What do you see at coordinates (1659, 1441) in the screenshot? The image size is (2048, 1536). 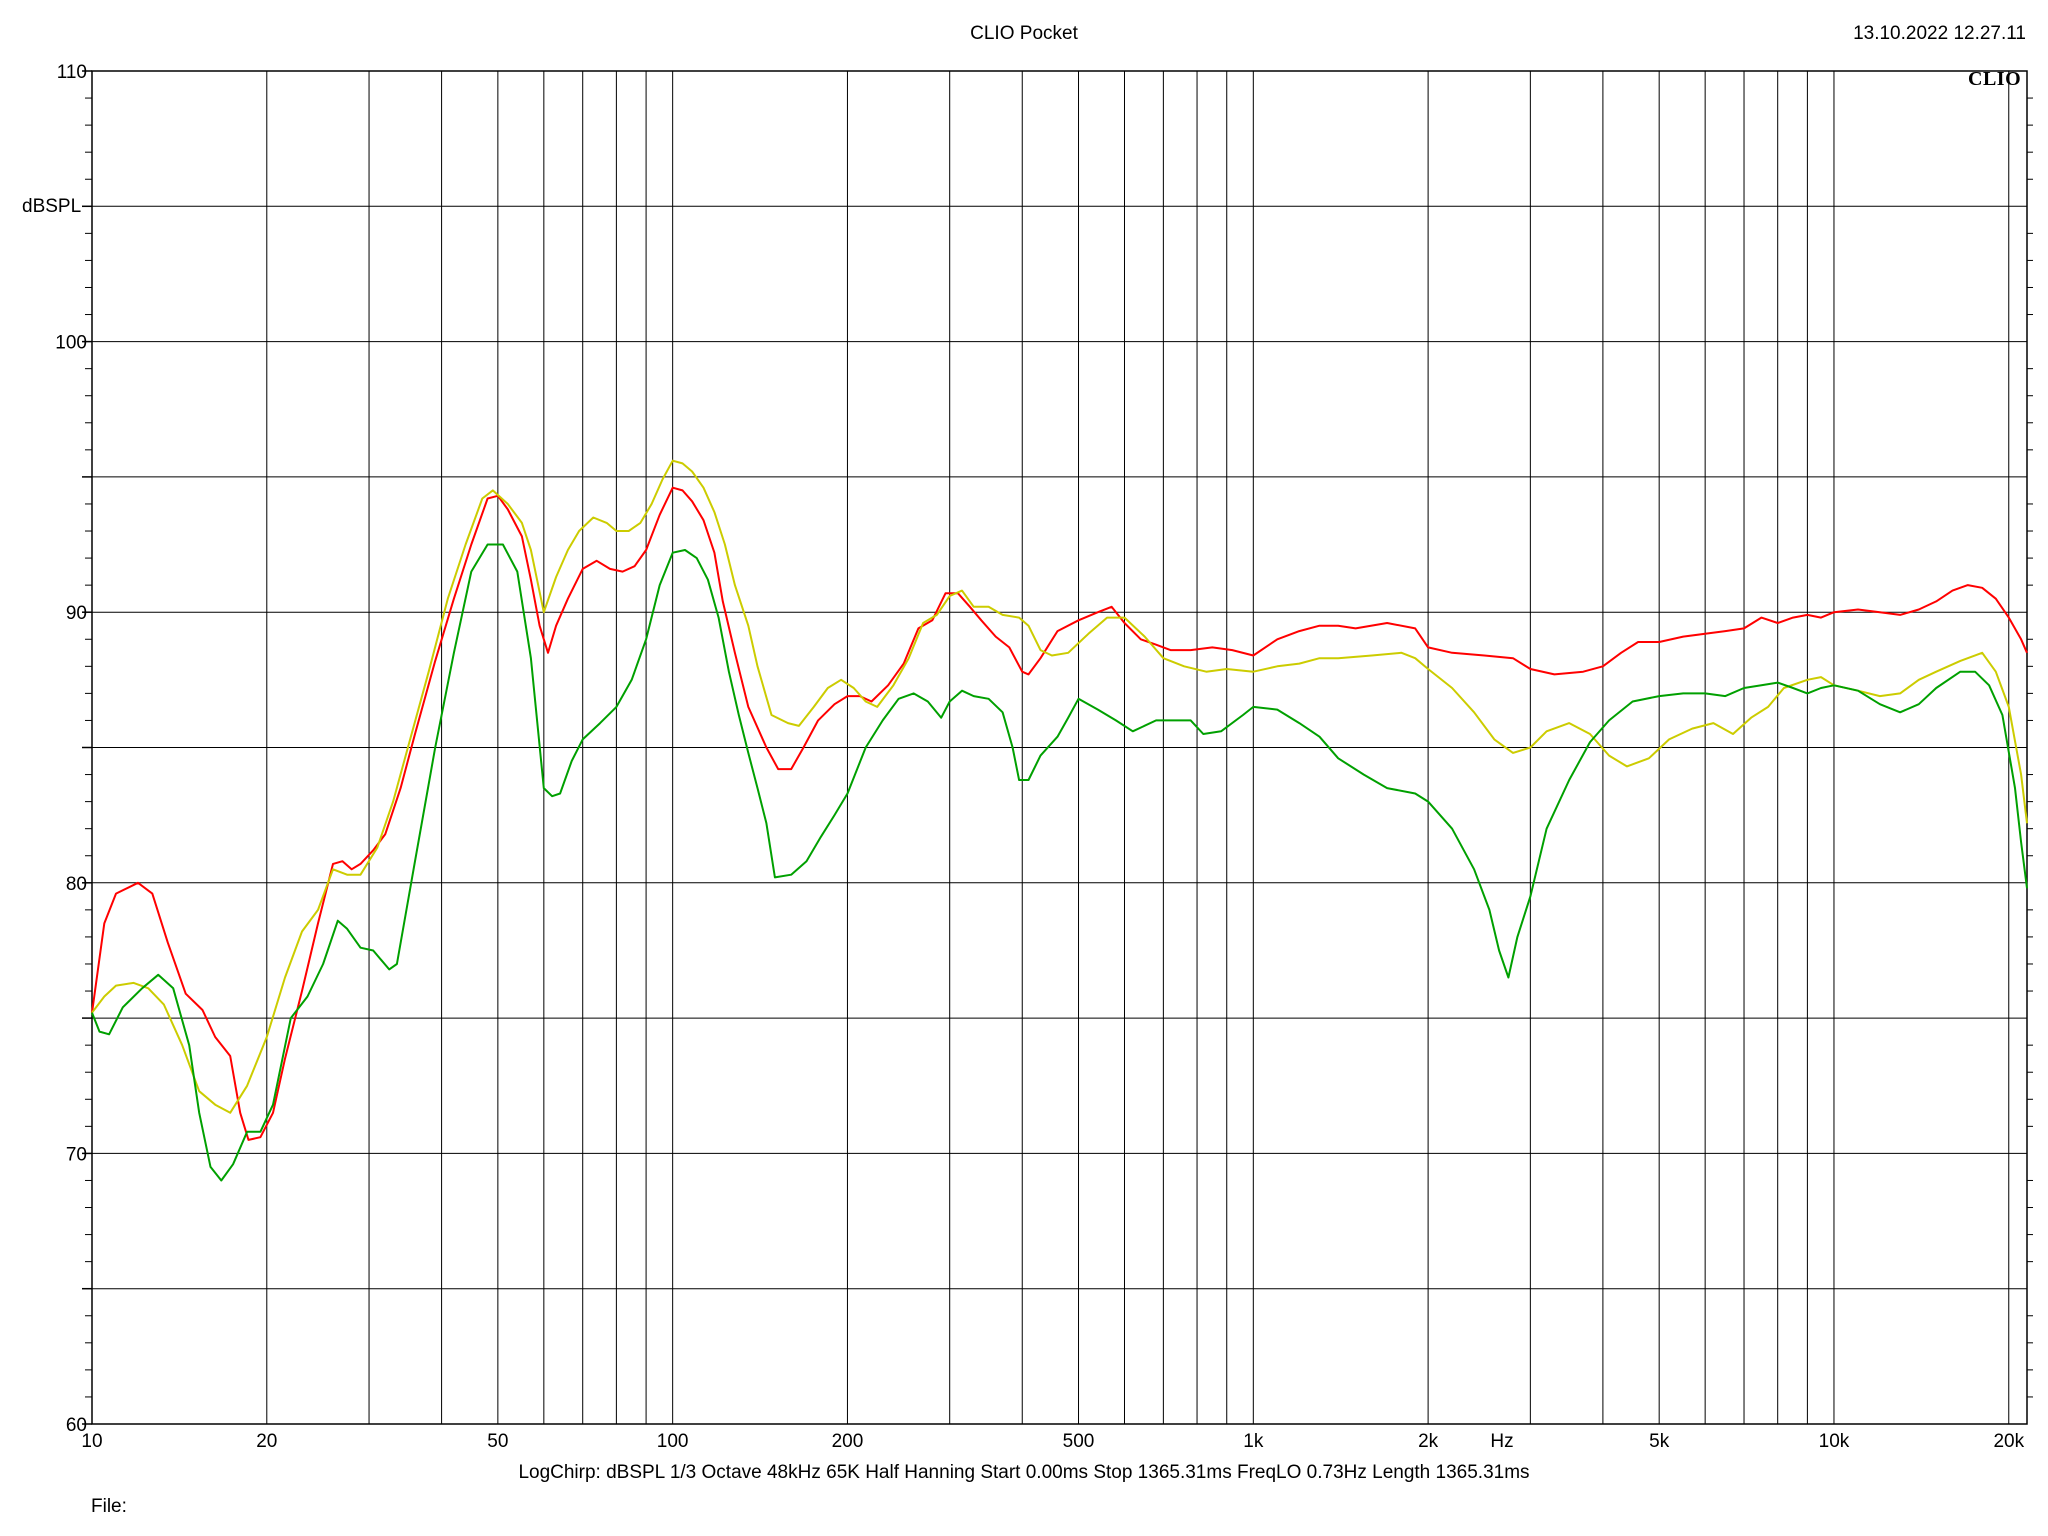 I see `x-tick-label: 5k` at bounding box center [1659, 1441].